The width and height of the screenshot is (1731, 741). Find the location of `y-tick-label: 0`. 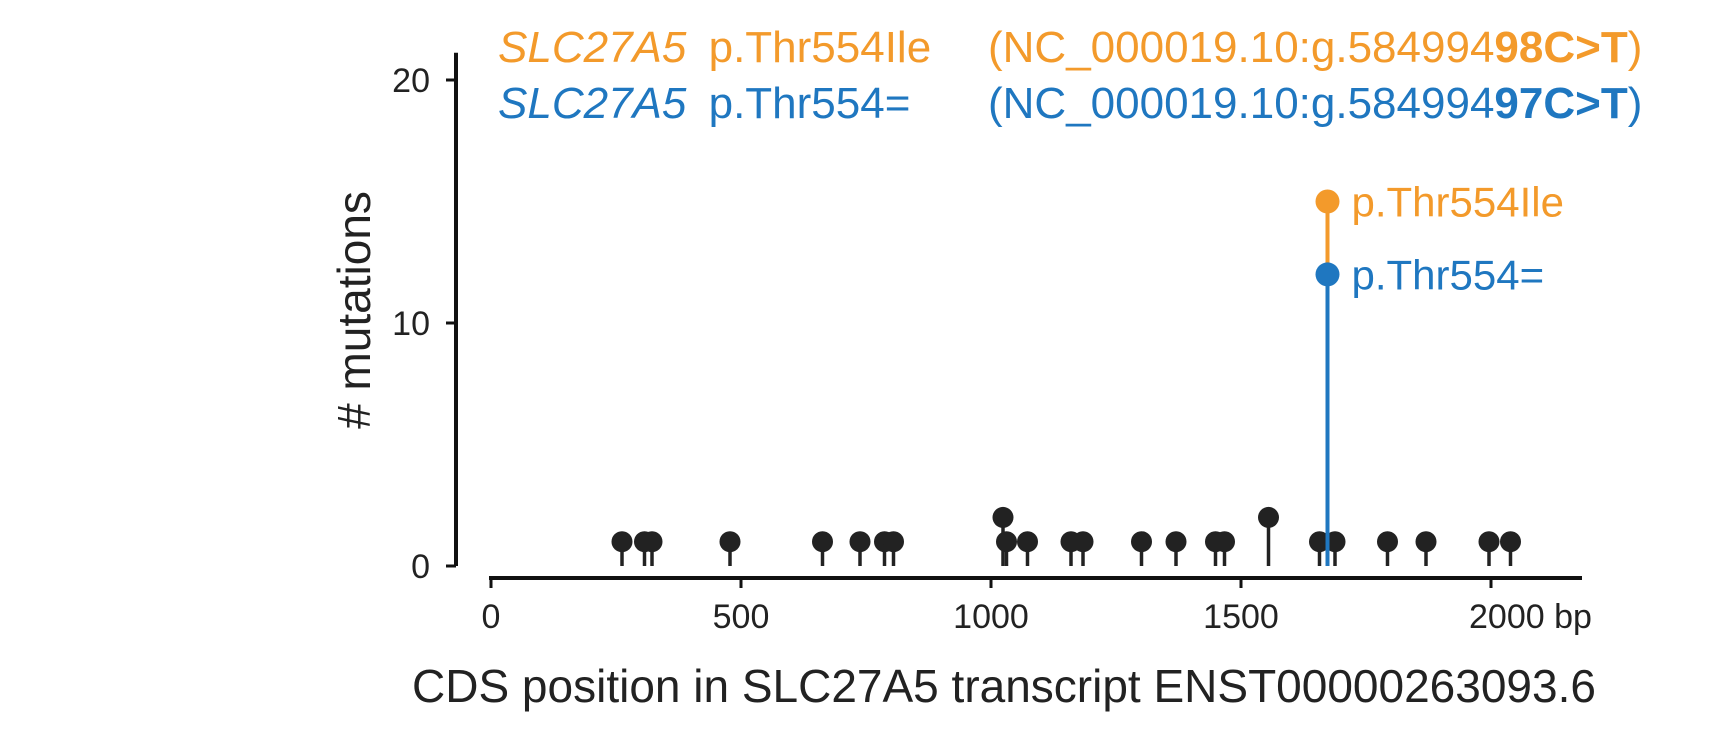

y-tick-label: 0 is located at coordinates (420, 567).